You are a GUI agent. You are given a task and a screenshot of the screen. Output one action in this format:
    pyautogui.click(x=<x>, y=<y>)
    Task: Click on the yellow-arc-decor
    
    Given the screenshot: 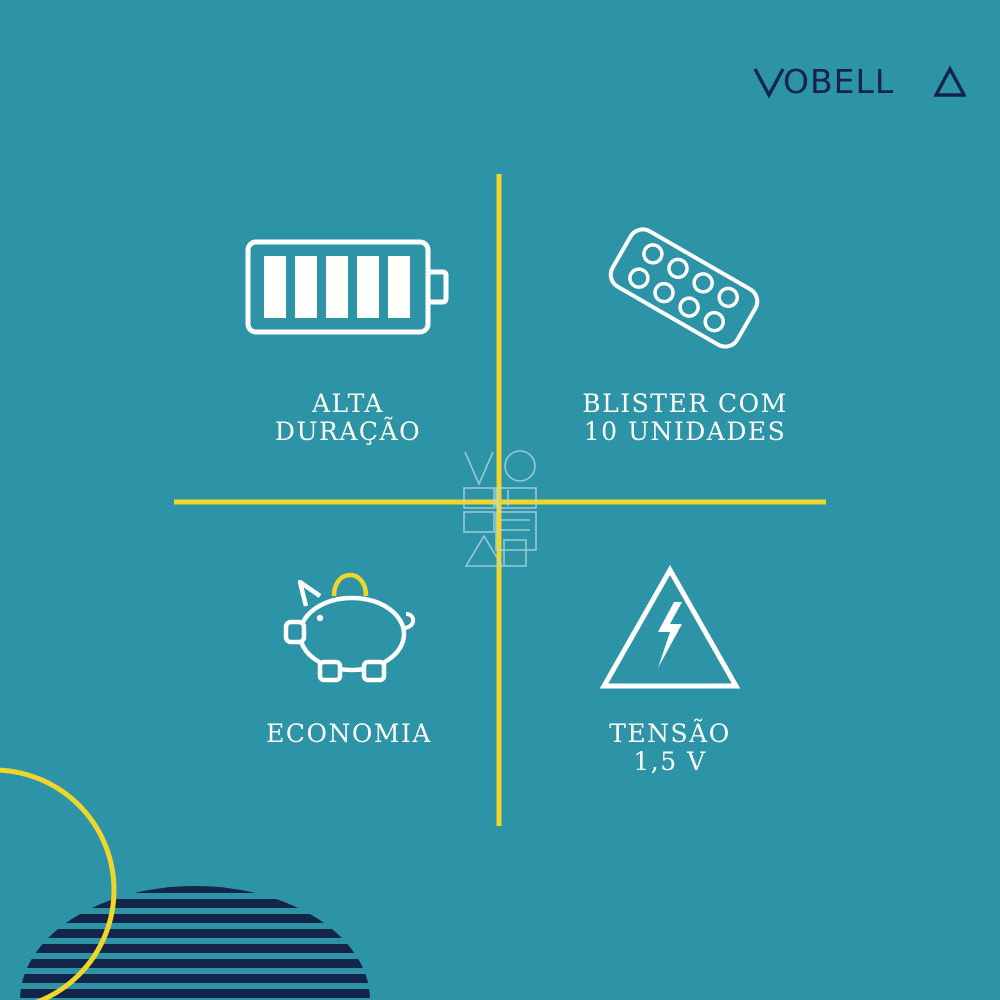 What is the action you would take?
    pyautogui.click(x=58, y=883)
    